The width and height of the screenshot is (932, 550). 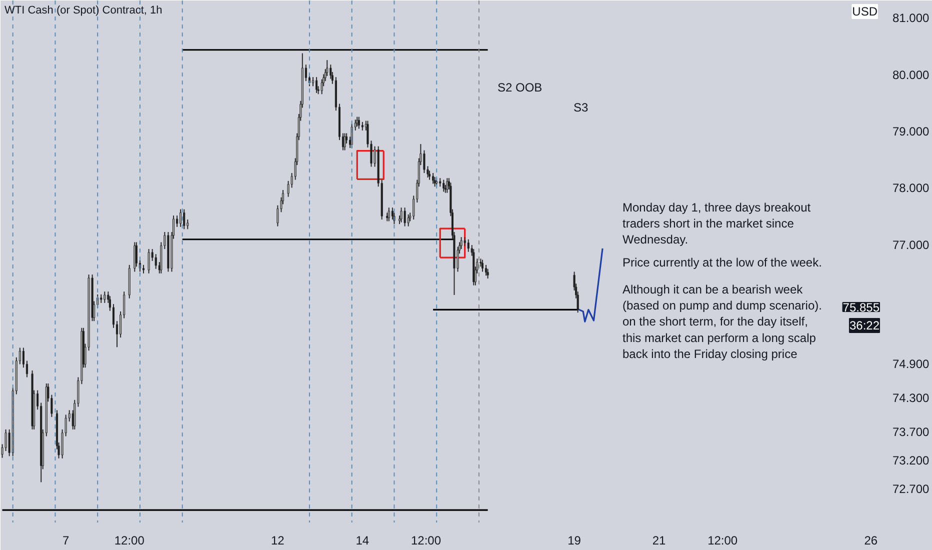 I want to click on y-tick-label: 78.000, so click(x=911, y=188).